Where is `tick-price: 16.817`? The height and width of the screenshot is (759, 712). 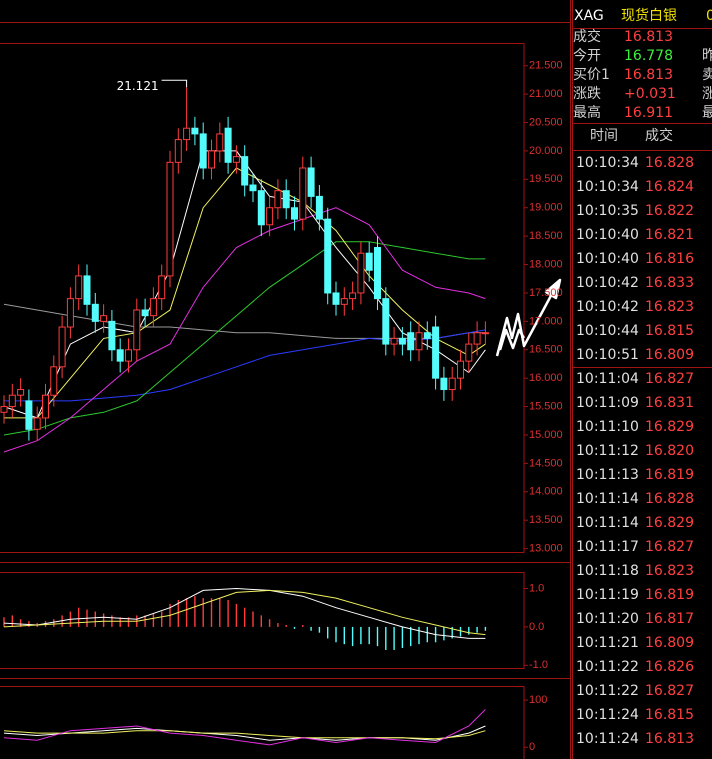
tick-price: 16.817 is located at coordinates (669, 619).